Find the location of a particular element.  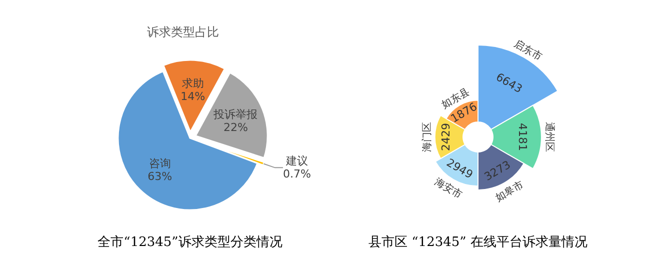

category-label: 通州区 is located at coordinates (549, 137).